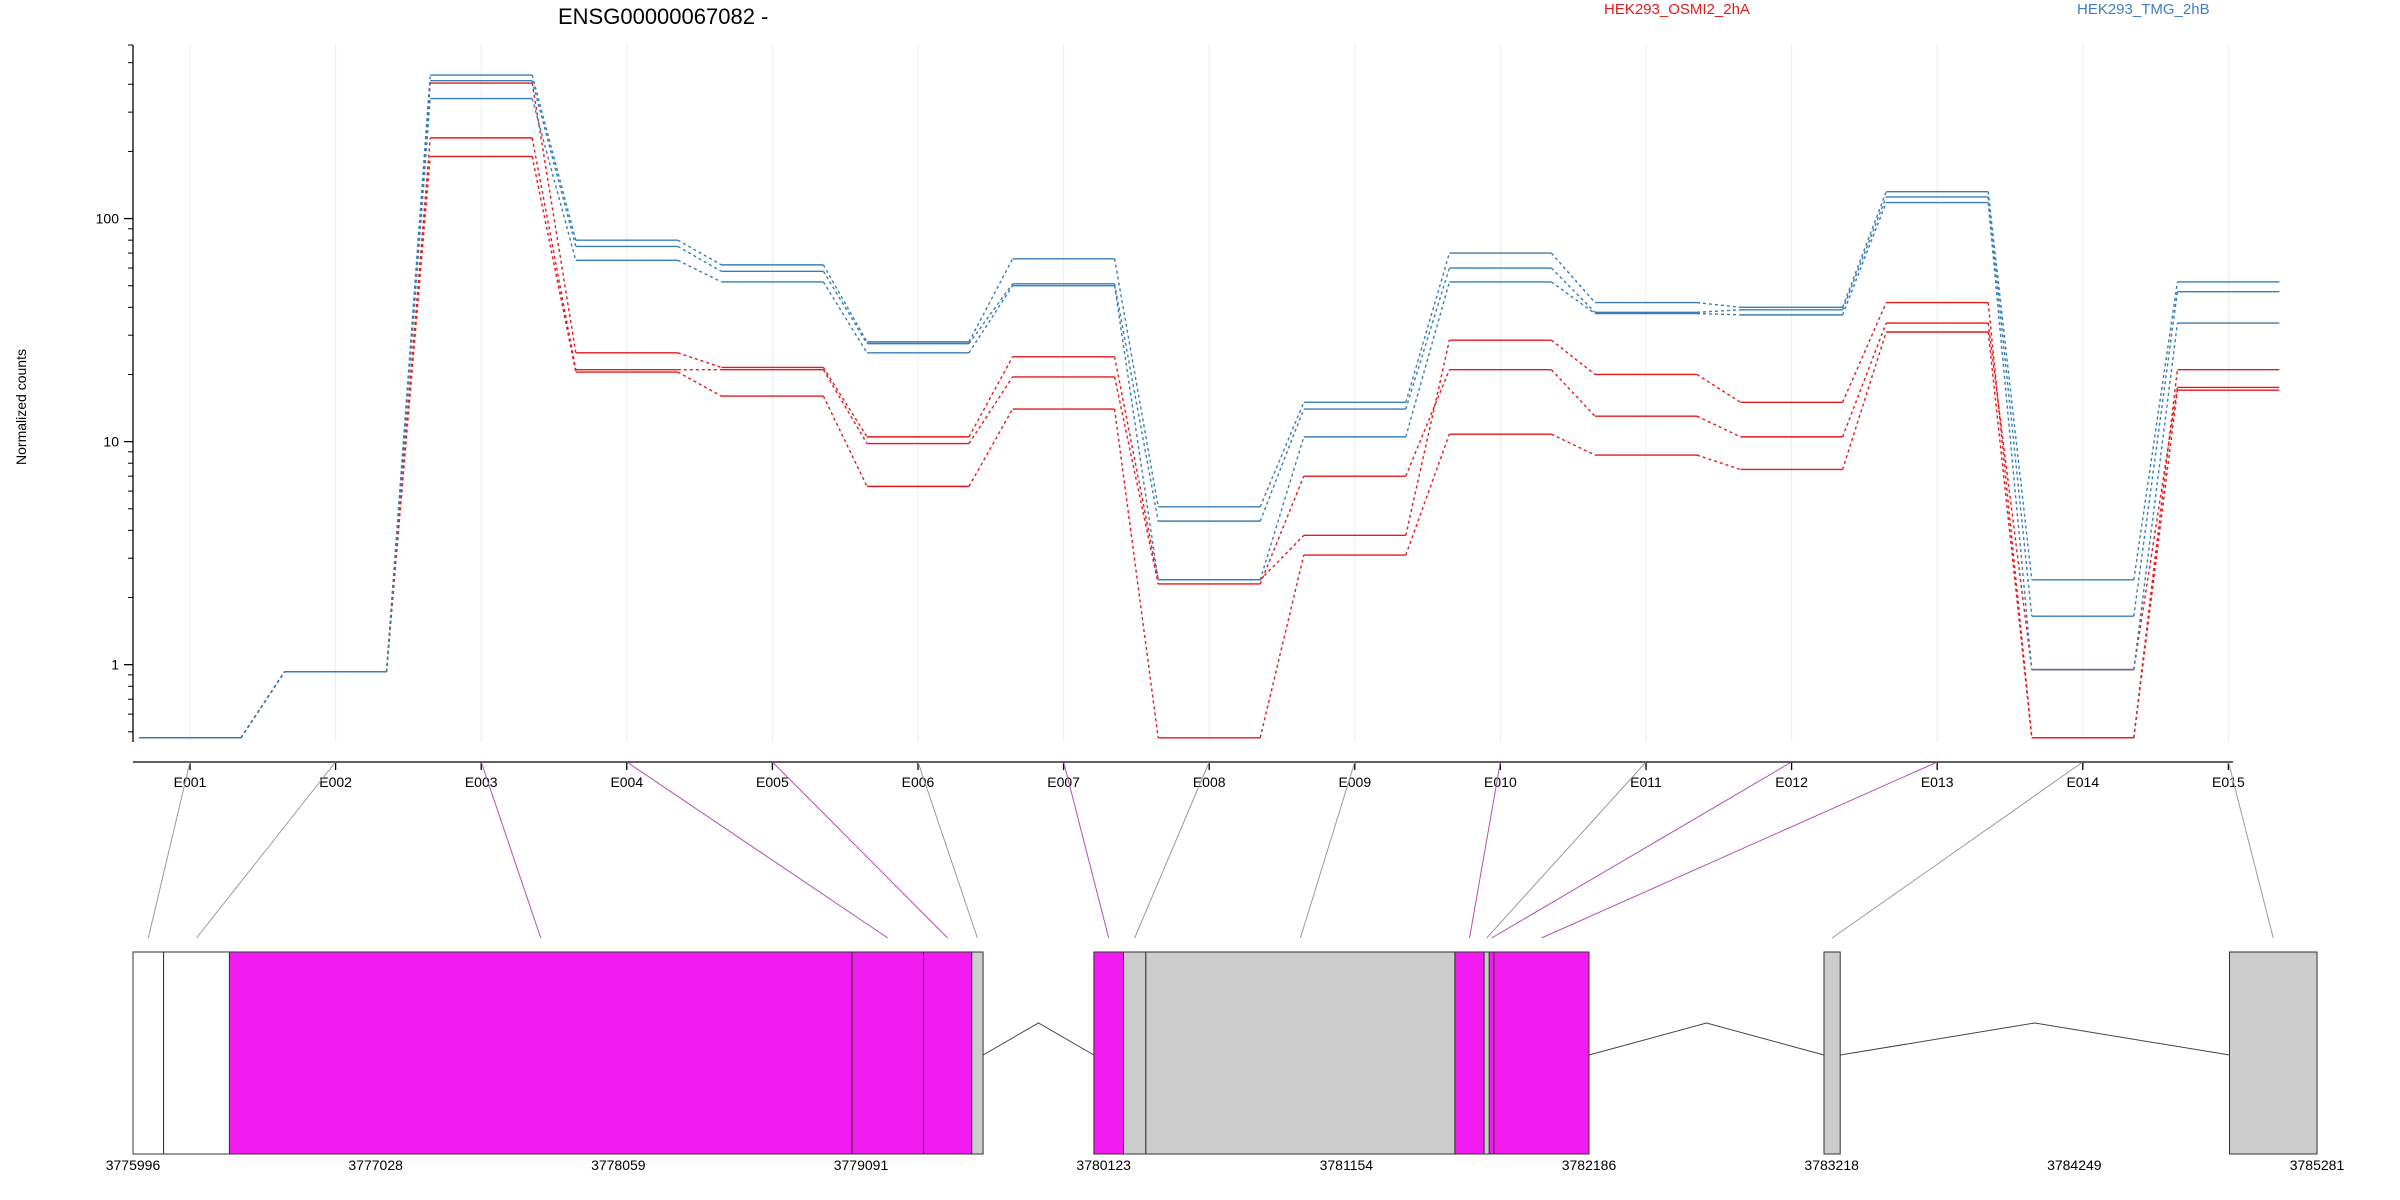 This screenshot has width=2400, height=1200. Describe the element at coordinates (1566, 850) in the screenshot. I see `connector-e011` at that location.